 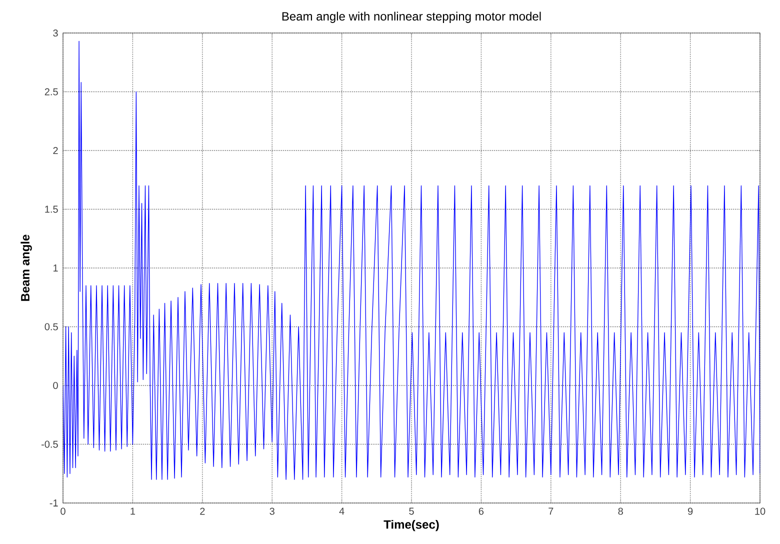 What do you see at coordinates (411, 526) in the screenshot?
I see `x-axis-title: Time(sec)` at bounding box center [411, 526].